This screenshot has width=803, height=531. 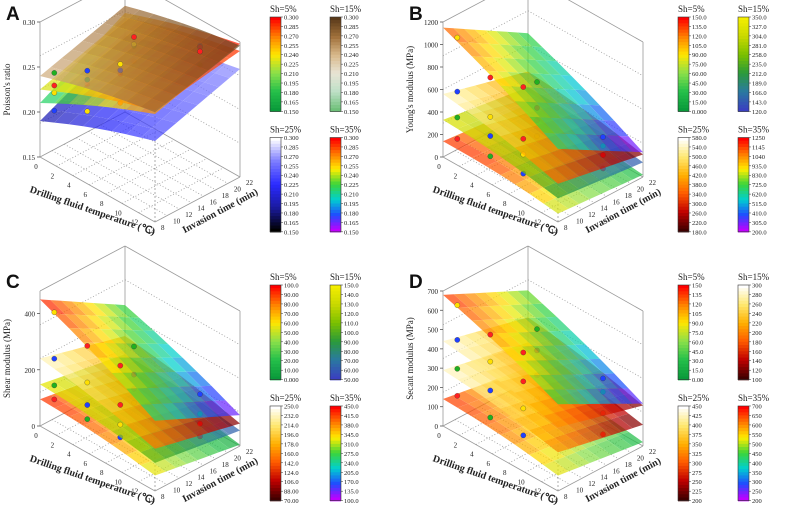 I want to click on colorbar-tick-label: 0.270, so click(x=291, y=157).